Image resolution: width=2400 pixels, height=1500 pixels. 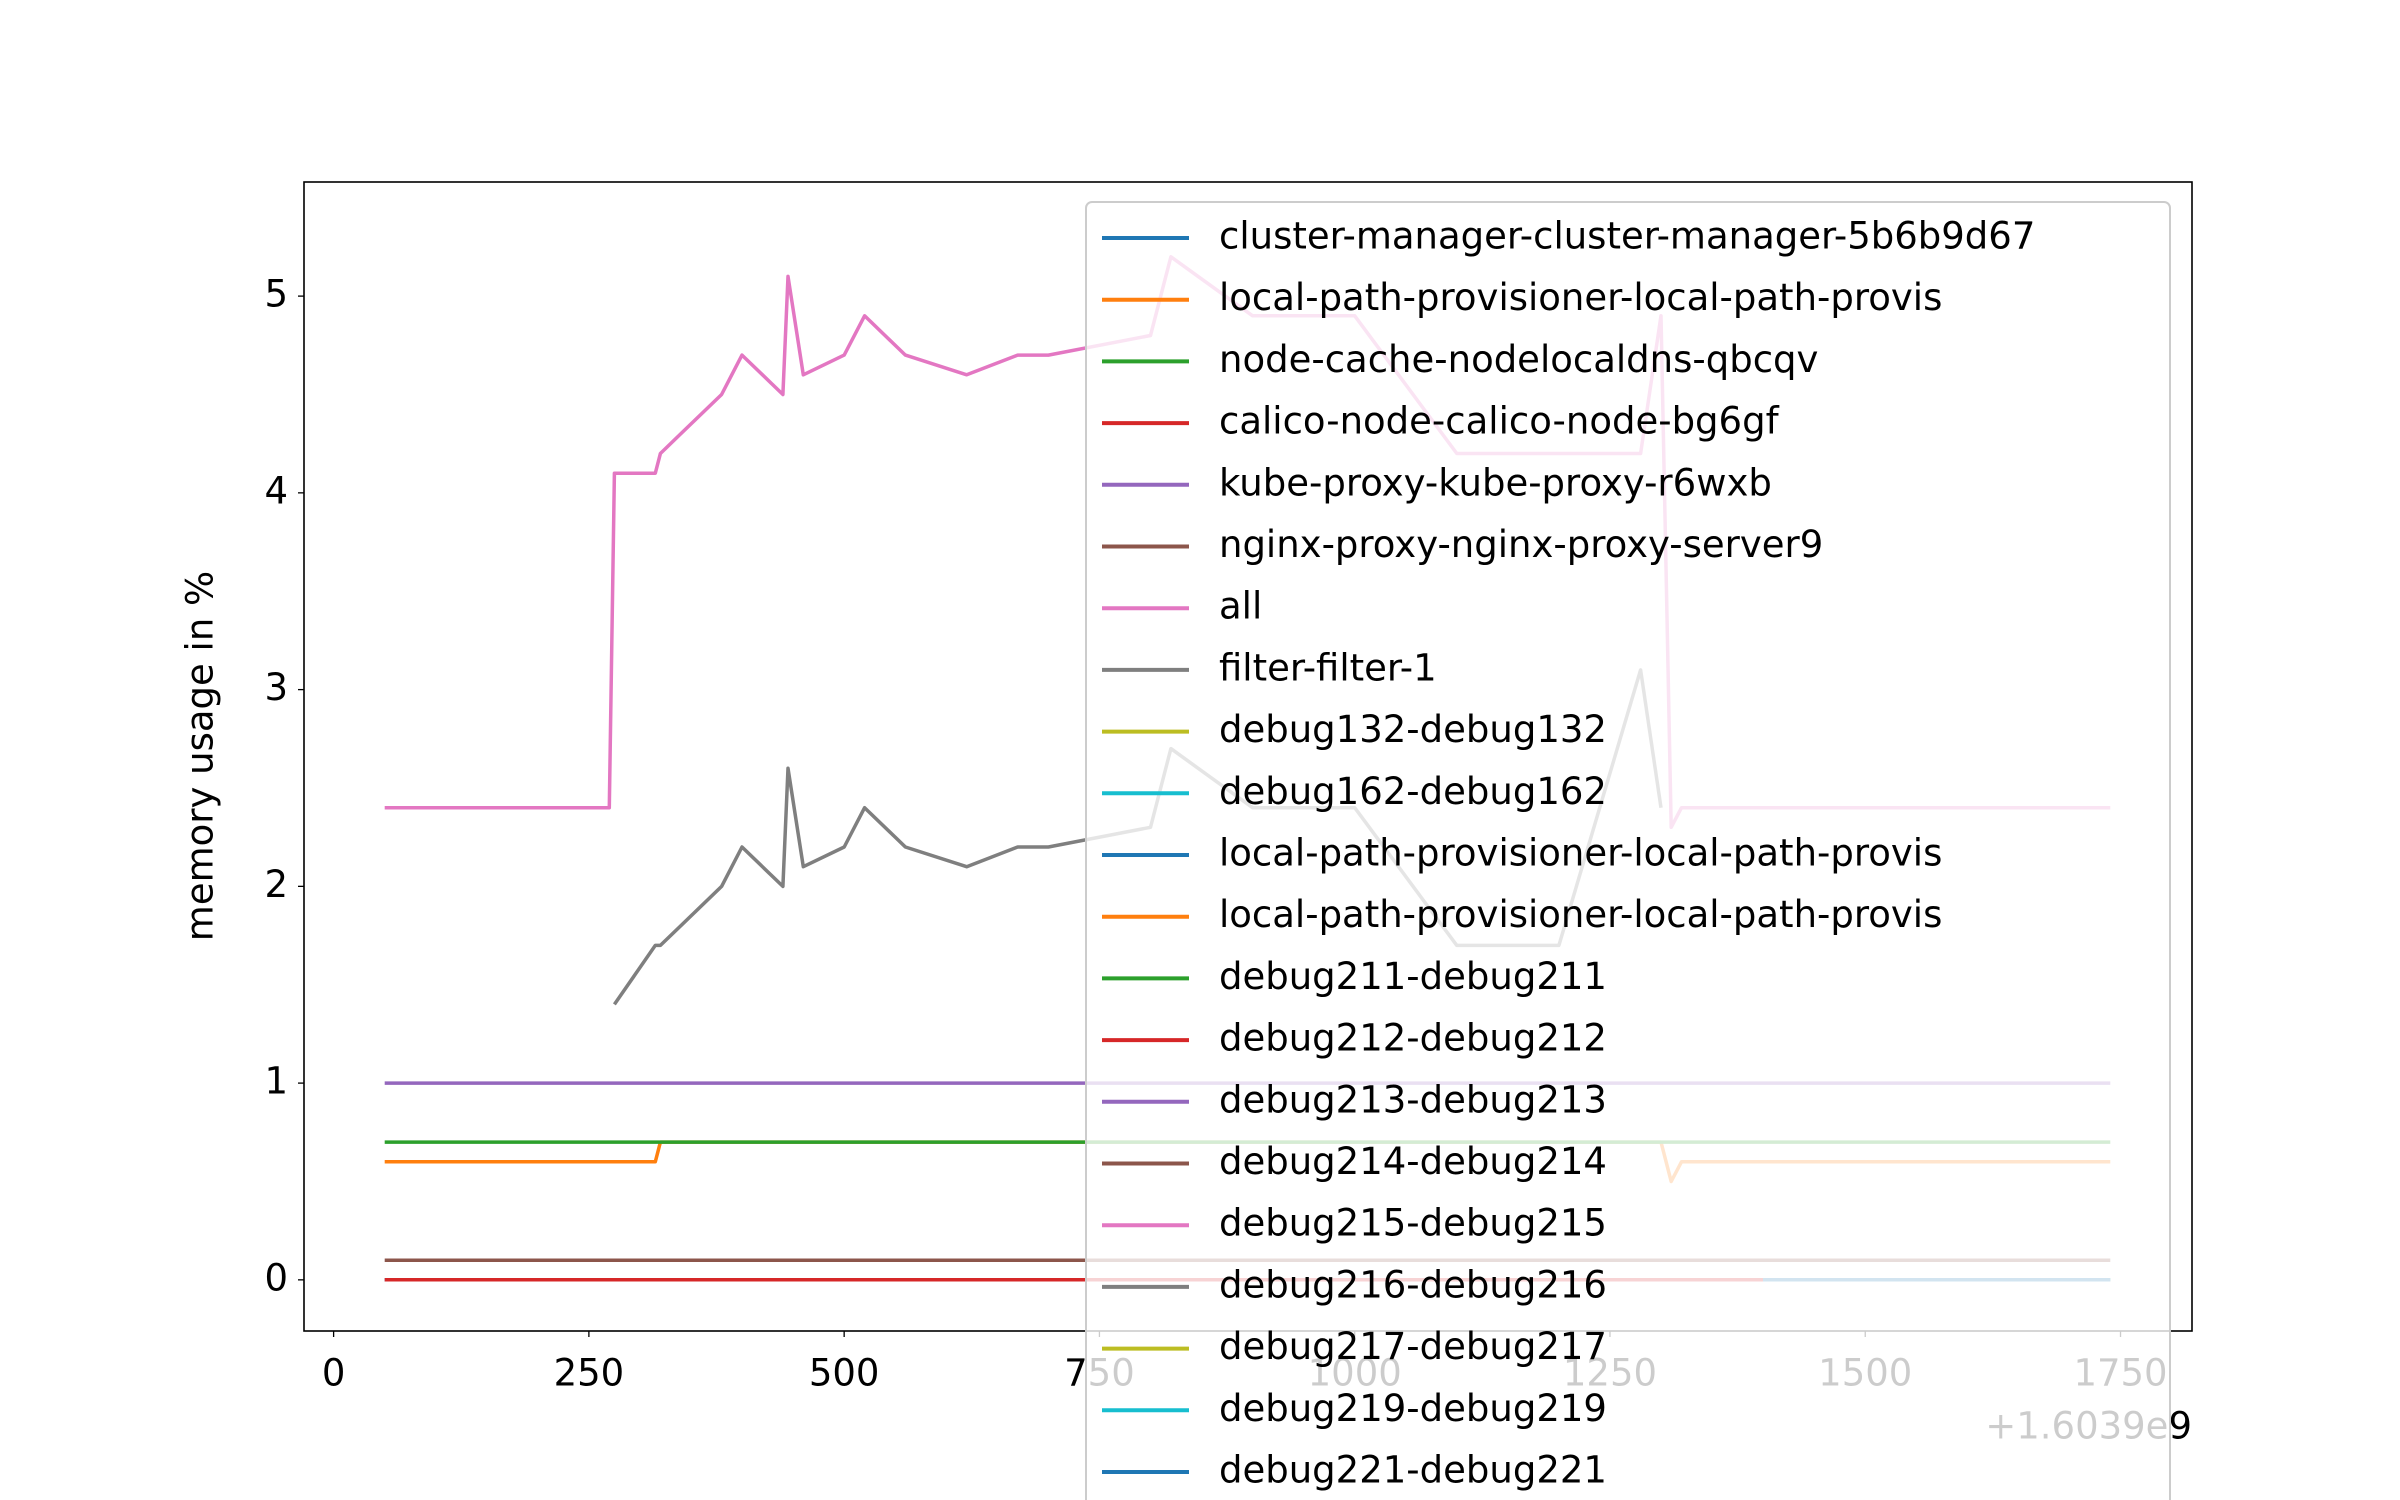 What do you see at coordinates (1521, 544) in the screenshot?
I see `legend-label: nginx-proxy-nginx-proxy-server9` at bounding box center [1521, 544].